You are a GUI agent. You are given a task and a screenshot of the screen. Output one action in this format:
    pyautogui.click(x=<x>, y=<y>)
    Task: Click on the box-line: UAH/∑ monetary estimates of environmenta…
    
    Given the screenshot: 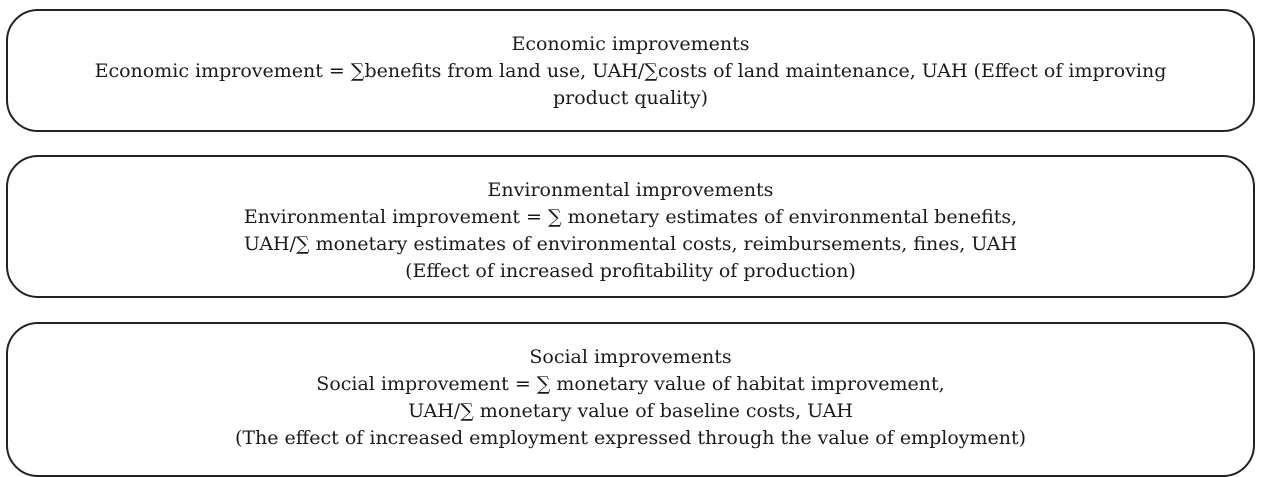 What is the action you would take?
    pyautogui.click(x=630, y=244)
    